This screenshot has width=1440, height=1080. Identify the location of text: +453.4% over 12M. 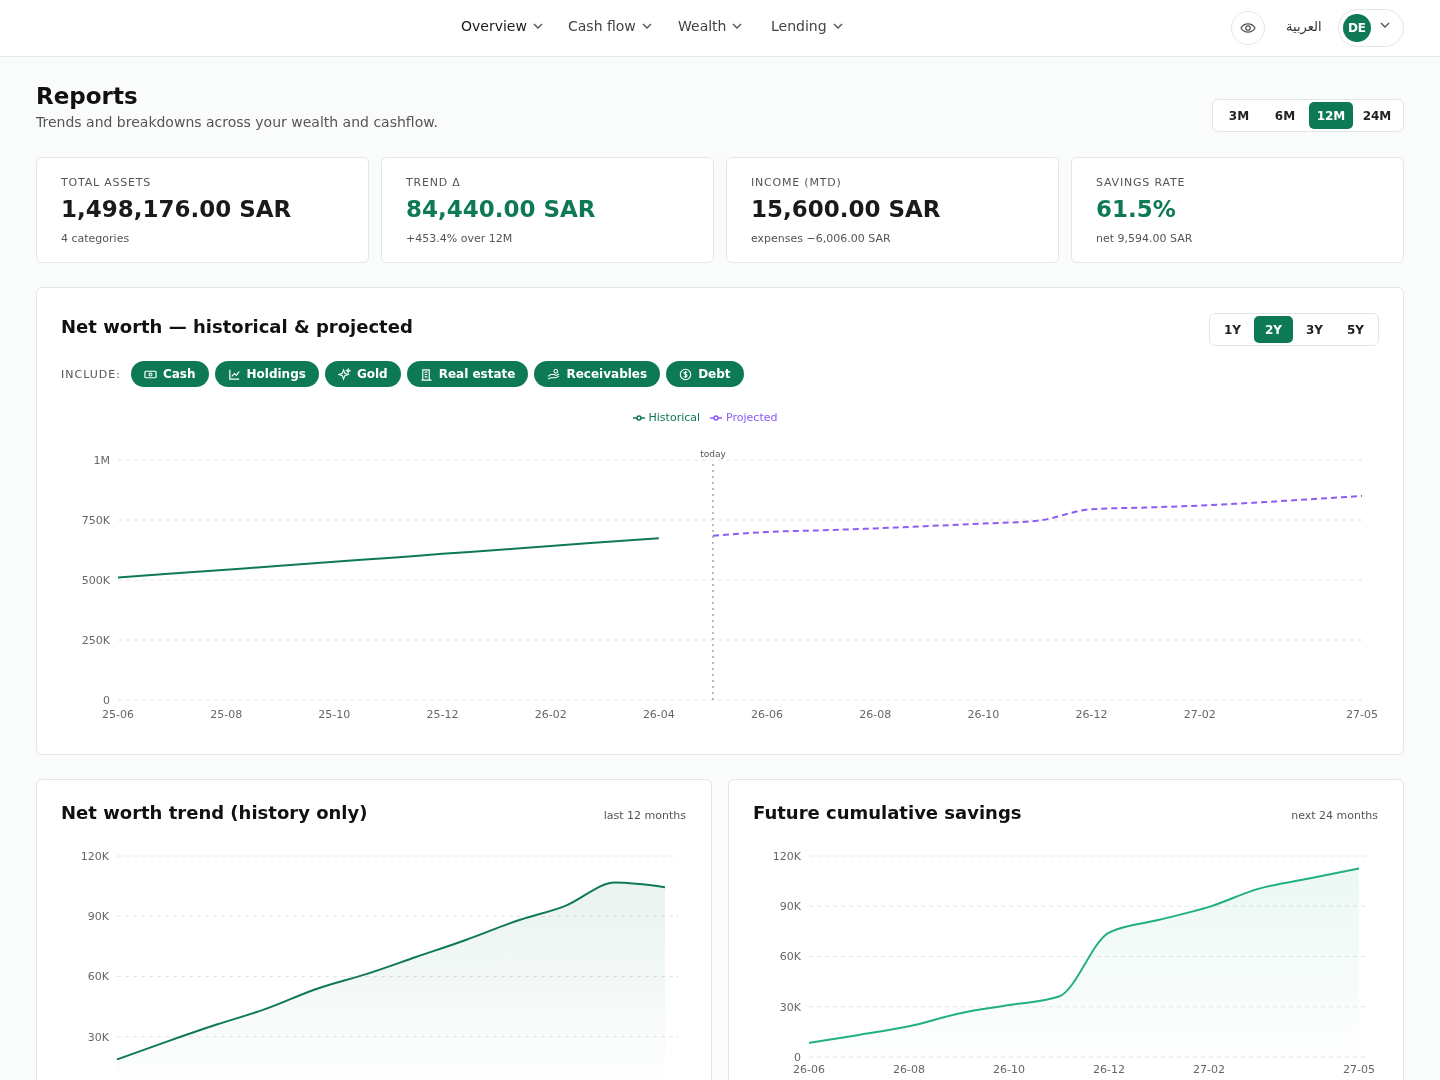
(459, 238).